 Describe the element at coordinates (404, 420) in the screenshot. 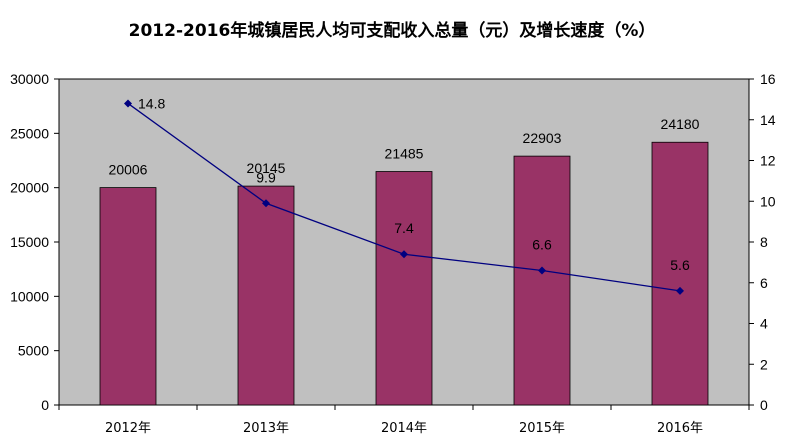

I see `x-axis: 2012年 2013年 2014年 2015年 2016年` at that location.